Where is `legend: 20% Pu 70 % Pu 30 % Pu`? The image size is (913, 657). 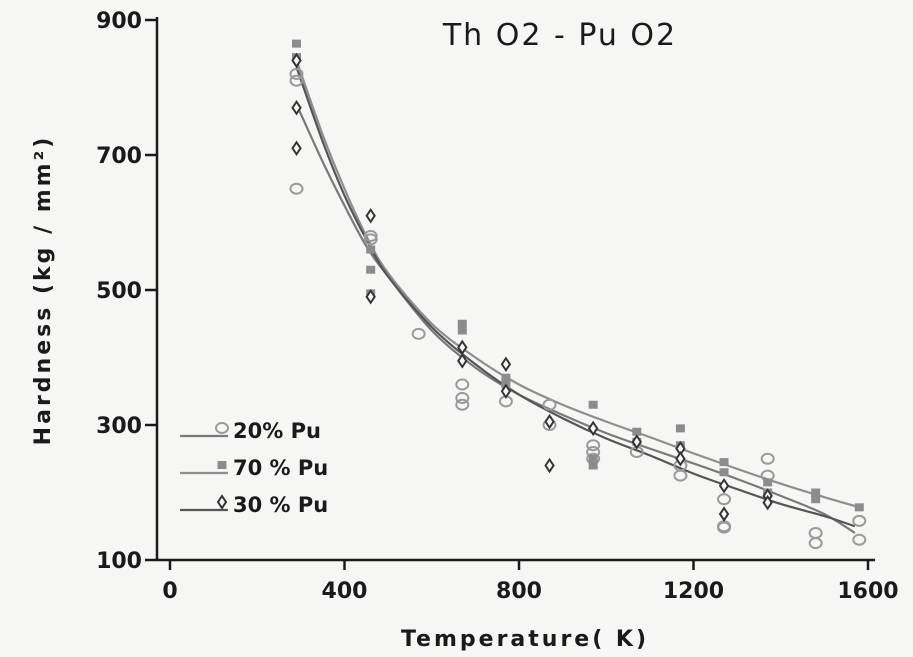
legend: 20% Pu 70 % Pu 30 % Pu is located at coordinates (254, 468).